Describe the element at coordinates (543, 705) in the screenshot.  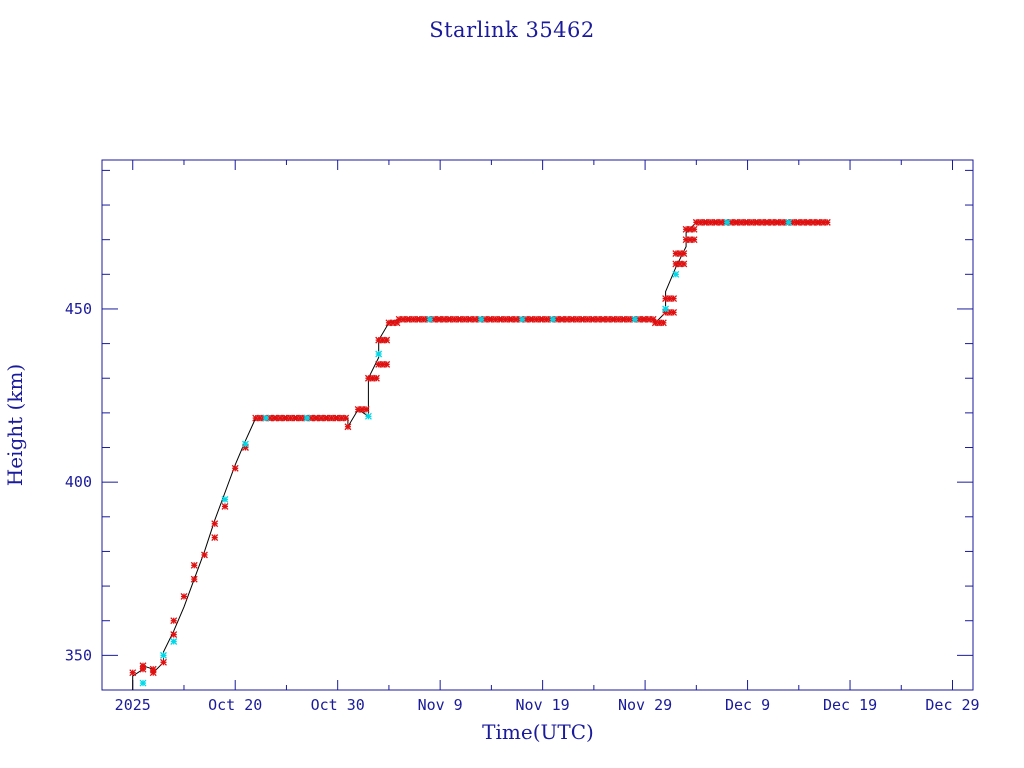
I see `x-tick-label: Nov 19` at that location.